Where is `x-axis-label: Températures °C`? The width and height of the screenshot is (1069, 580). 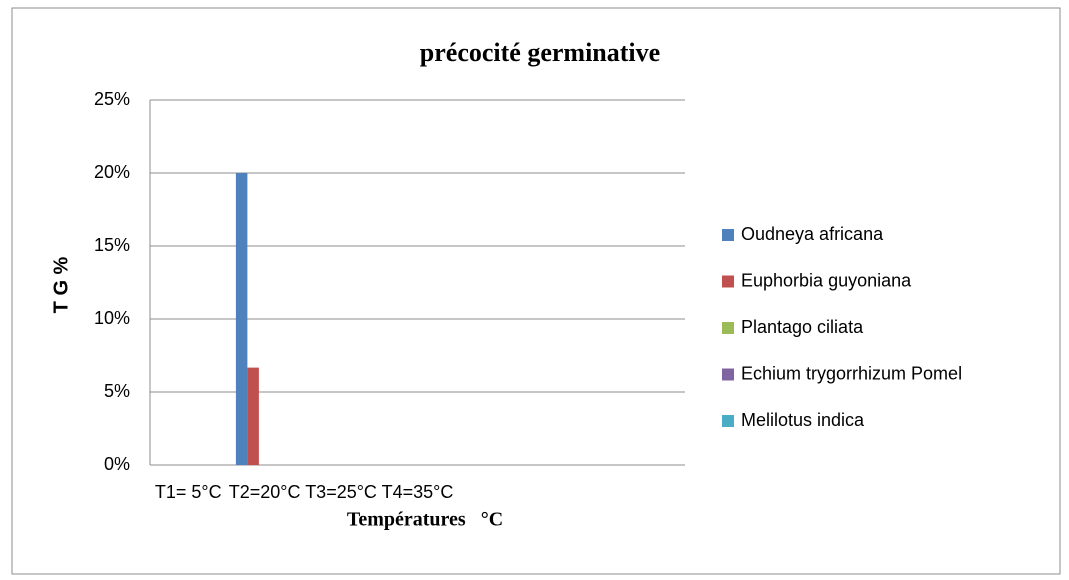
x-axis-label: Températures °C is located at coordinates (425, 520).